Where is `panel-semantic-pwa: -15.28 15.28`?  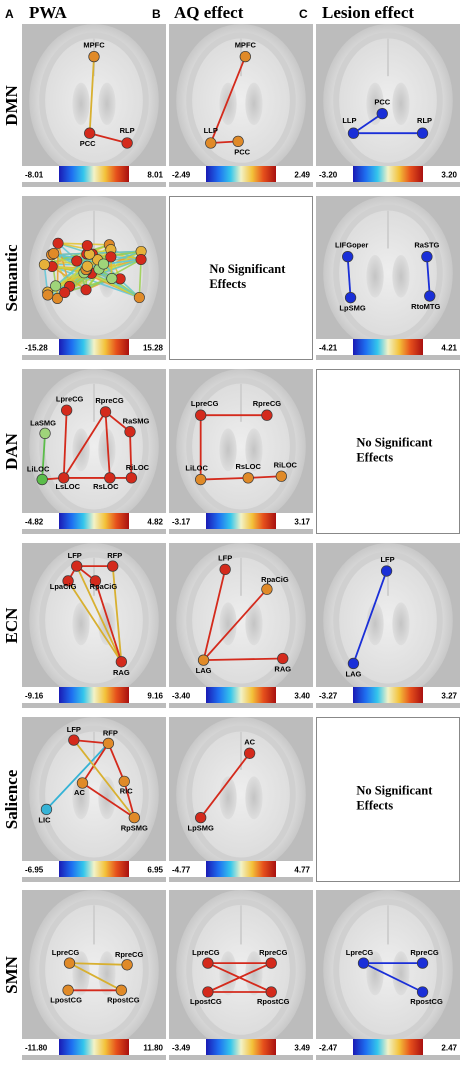 panel-semantic-pwa: -15.28 15.28 is located at coordinates (94, 277).